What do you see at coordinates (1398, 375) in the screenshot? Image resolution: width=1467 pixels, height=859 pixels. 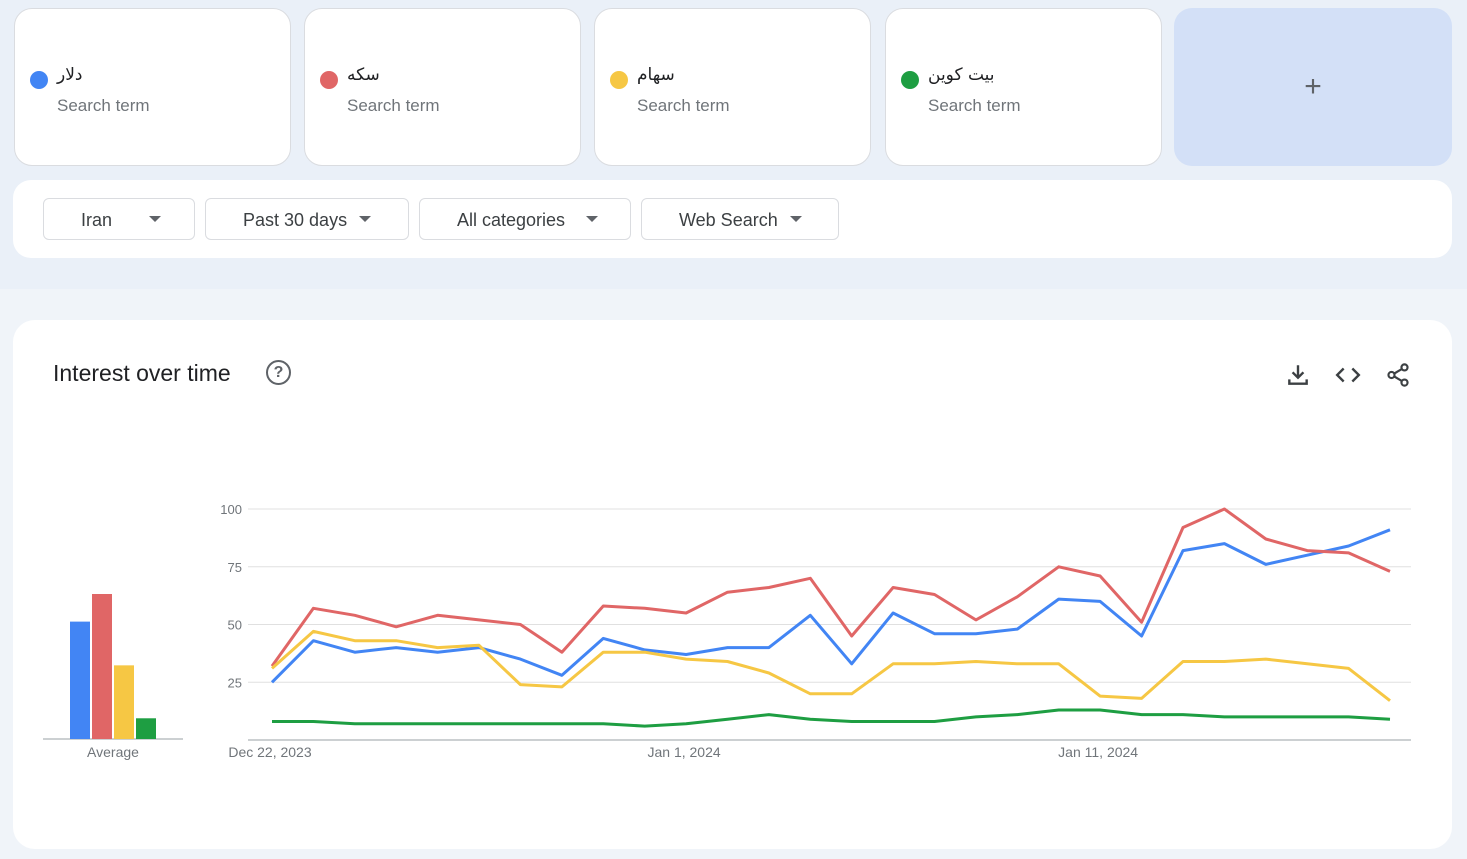 I see `share-icon` at bounding box center [1398, 375].